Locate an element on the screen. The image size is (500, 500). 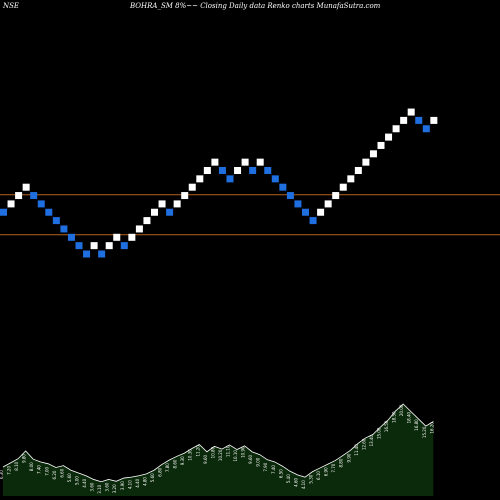
volume-value-label: 6.90 is located at coordinates (326, 471).